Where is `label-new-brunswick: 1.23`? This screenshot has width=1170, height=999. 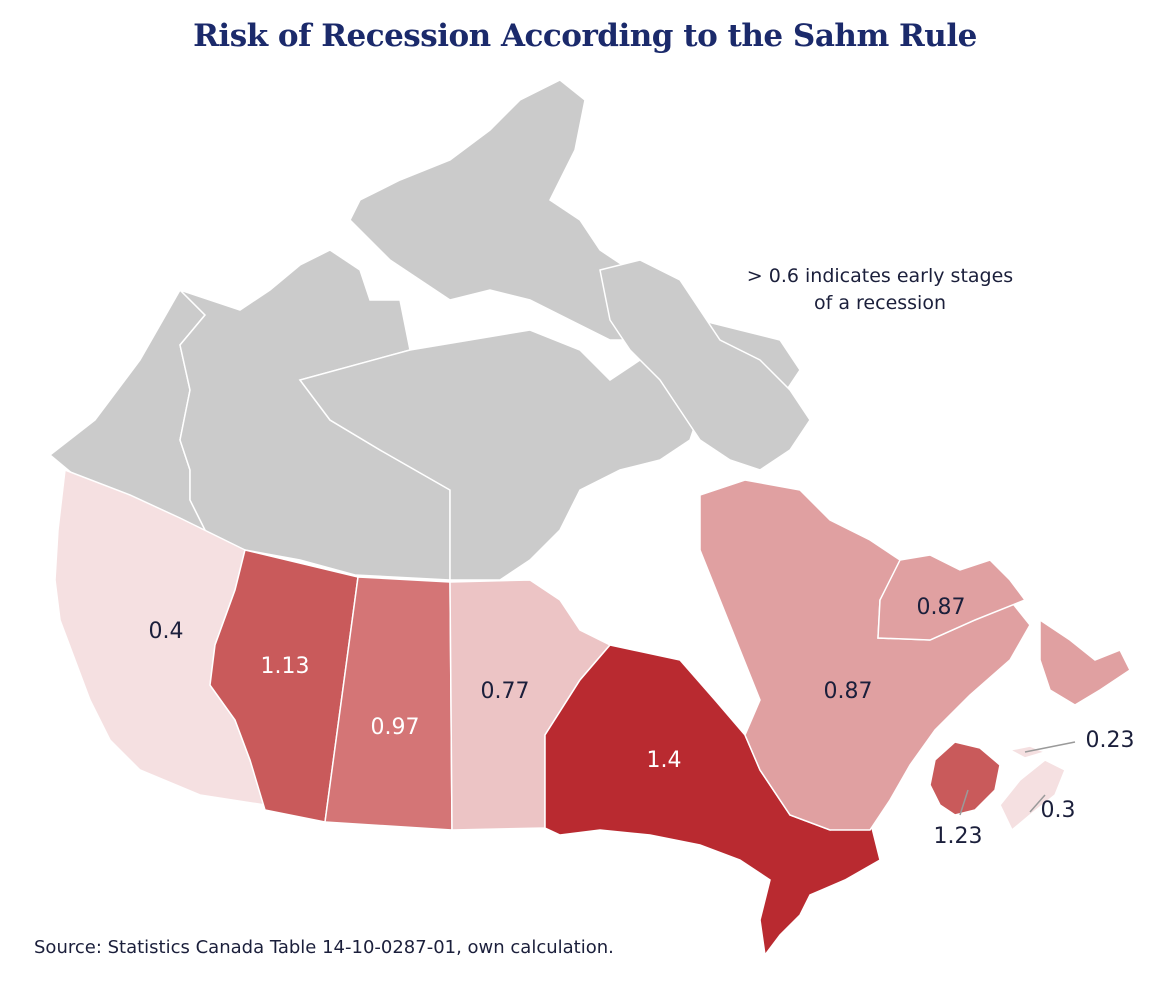
label-new-brunswick: 1.23 is located at coordinates (958, 836).